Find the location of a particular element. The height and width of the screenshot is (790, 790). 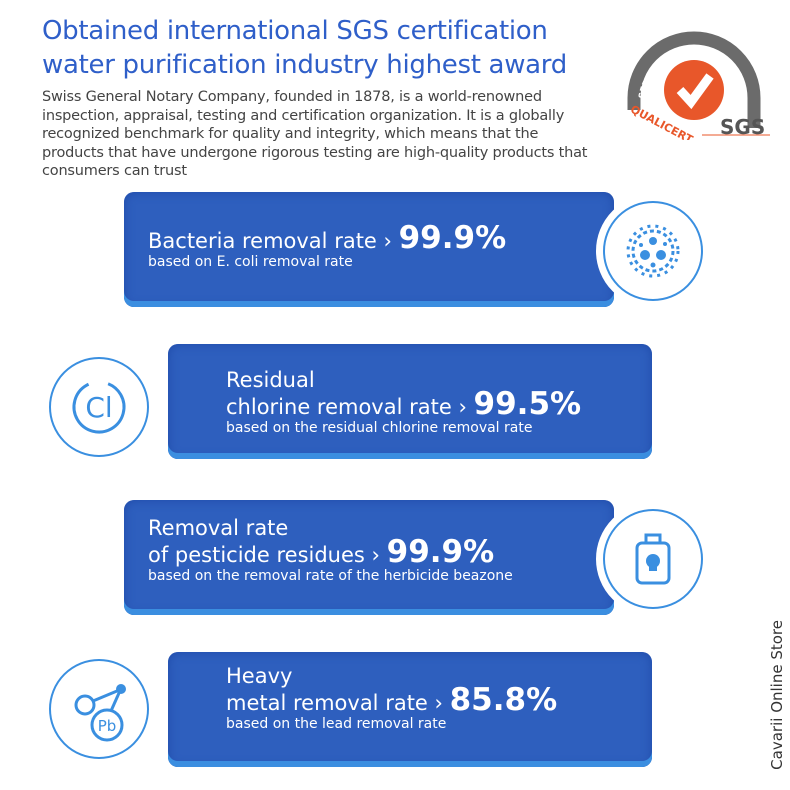

card-label: chlorine removal rate › is located at coordinates (346, 407).